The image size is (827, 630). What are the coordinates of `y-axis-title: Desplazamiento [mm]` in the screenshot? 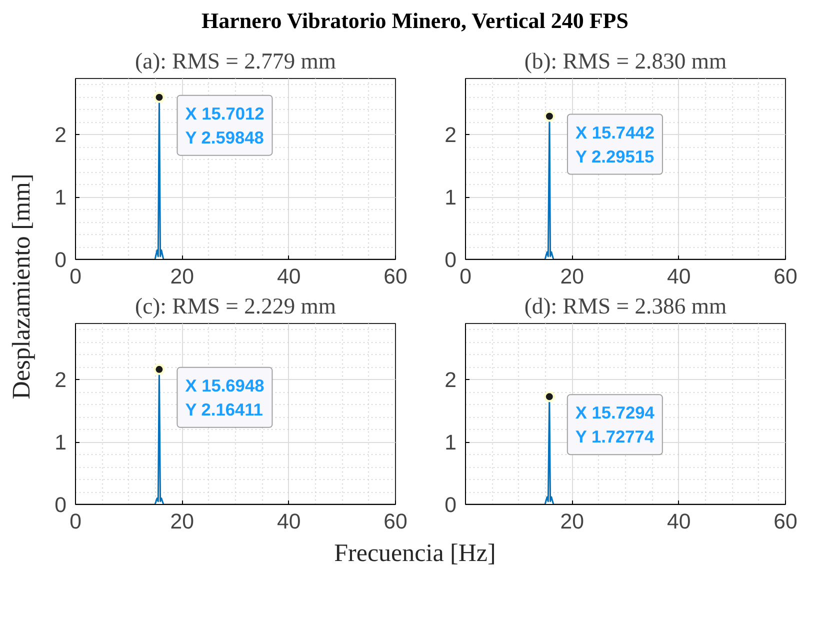 It's located at (22, 287).